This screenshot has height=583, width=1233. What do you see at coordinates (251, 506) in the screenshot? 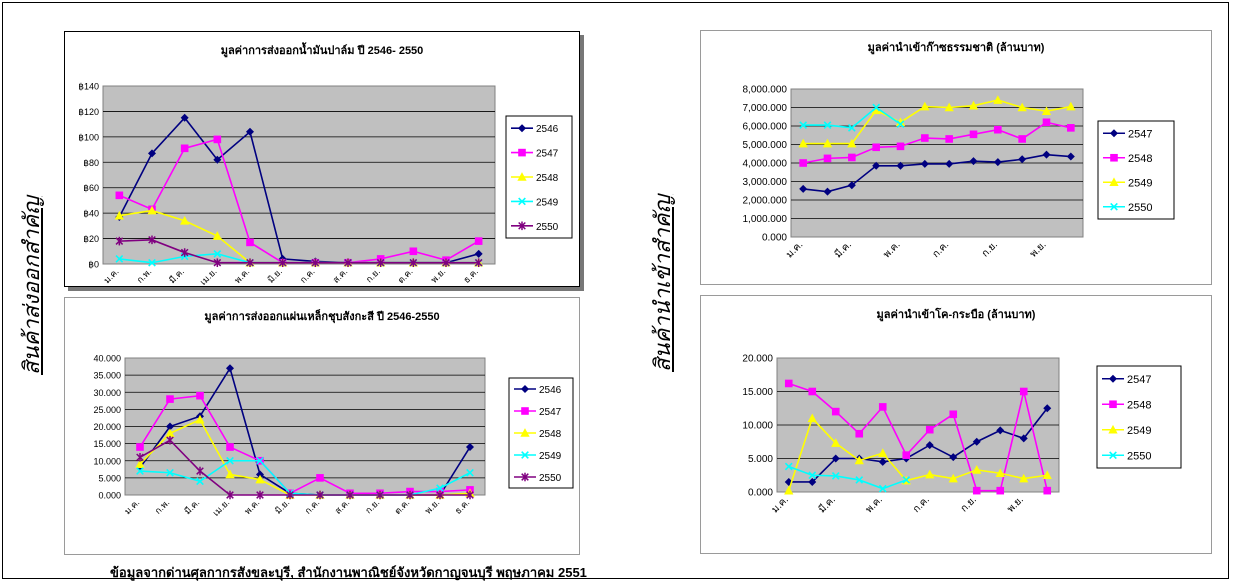
I see `x-tick-label: พ.ค.` at bounding box center [251, 506].